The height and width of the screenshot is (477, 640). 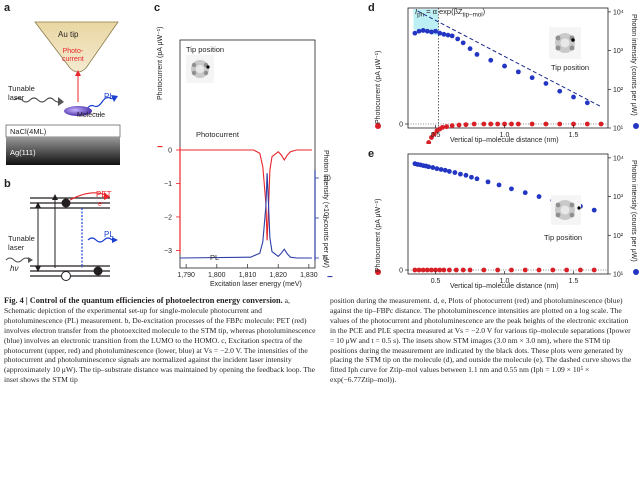 I want to click on e-right-axis-label: Photon intensity (counts per μW), so click(x=633, y=211).